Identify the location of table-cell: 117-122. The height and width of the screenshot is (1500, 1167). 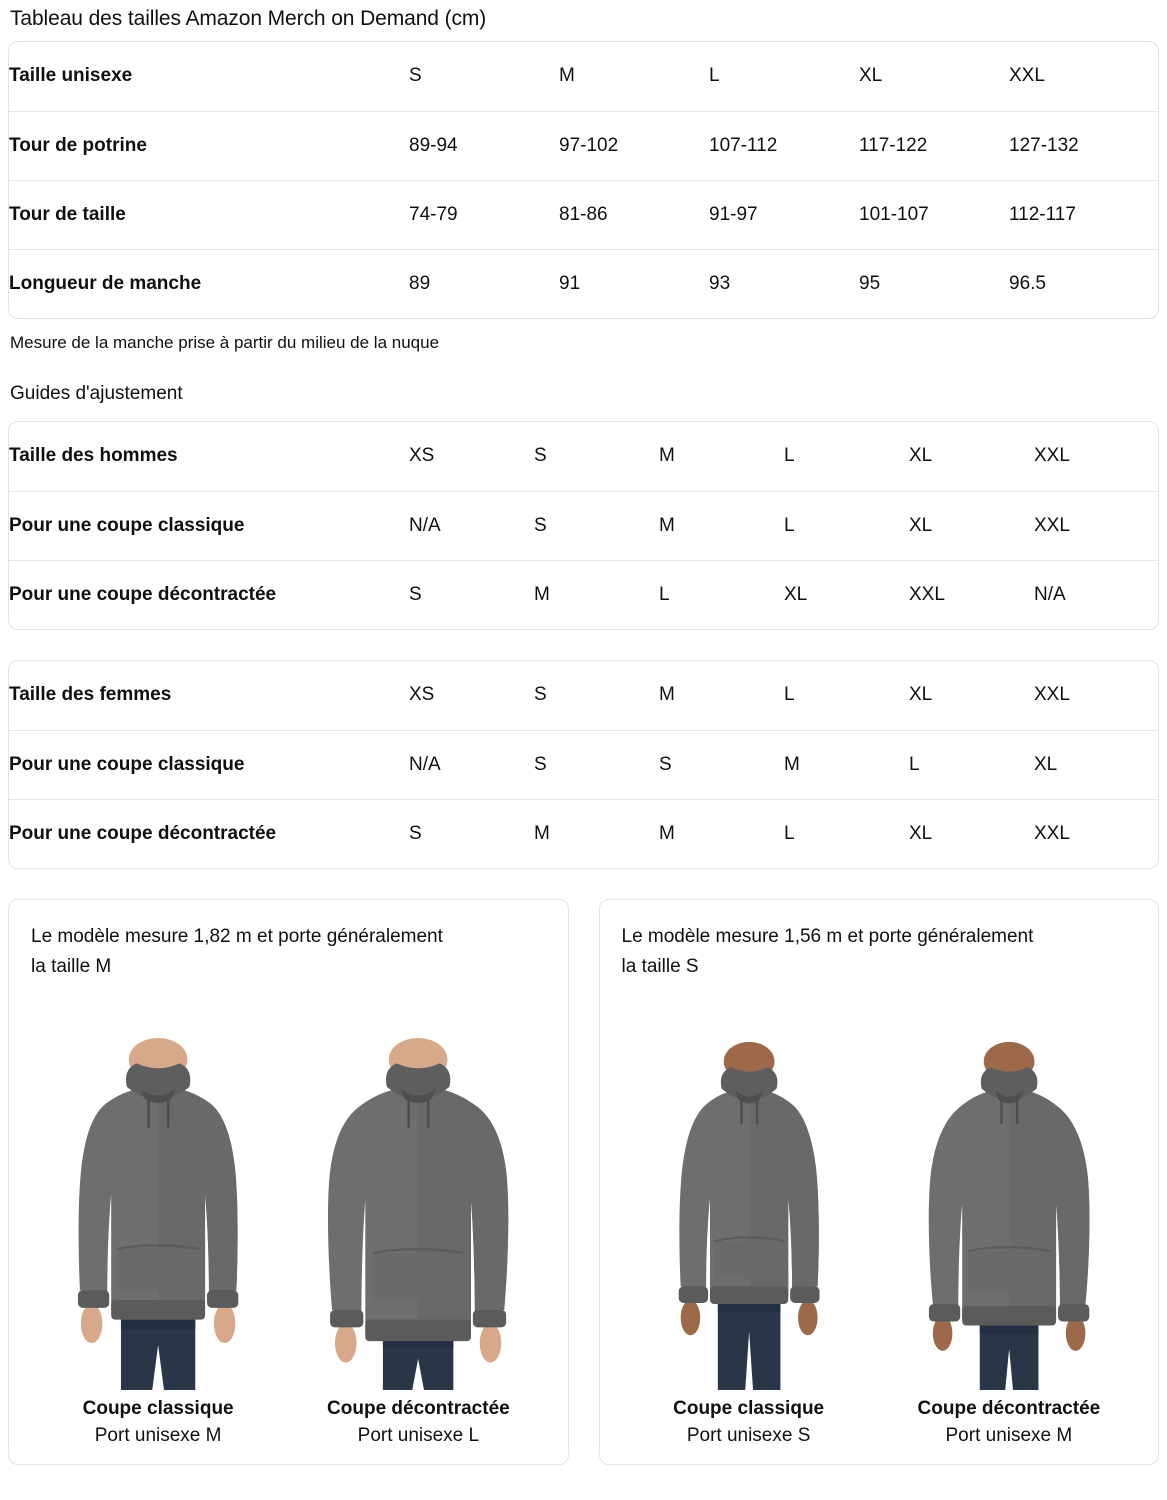
(934, 145).